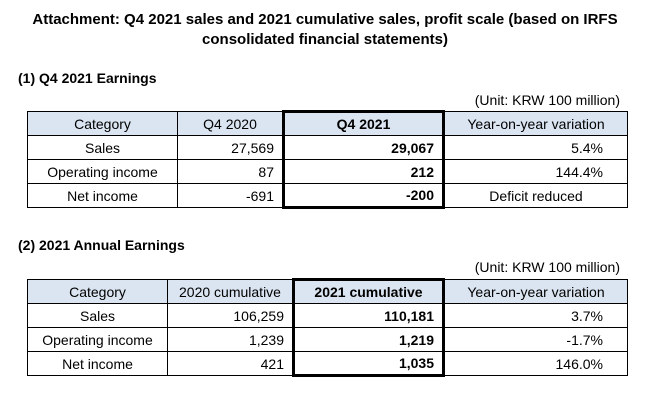 This screenshot has width=650, height=400. Describe the element at coordinates (368, 315) in the screenshot. I see `row-curr-value: 110,181` at that location.